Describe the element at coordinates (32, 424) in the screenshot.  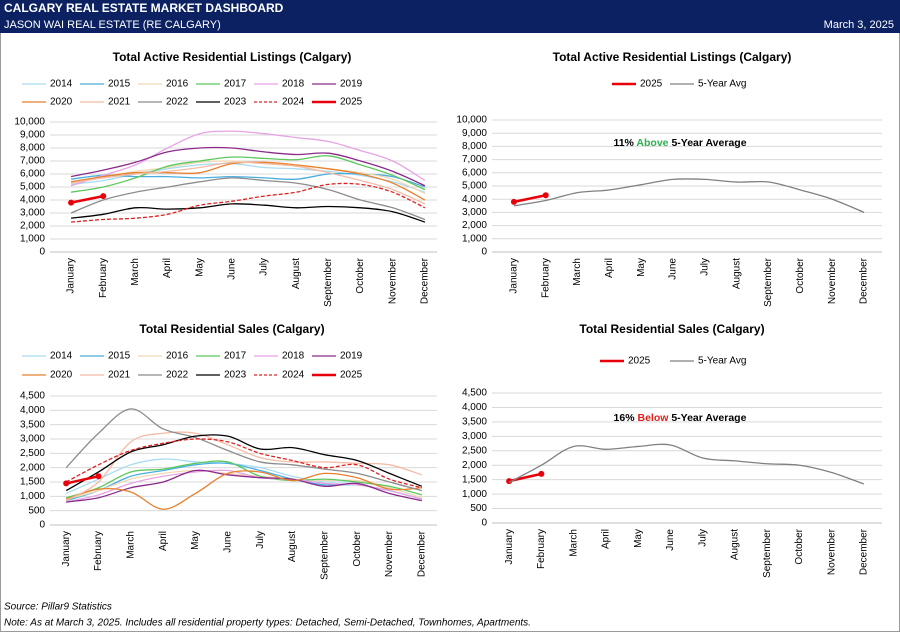
I see `y-tick-label: 3,500` at that location.